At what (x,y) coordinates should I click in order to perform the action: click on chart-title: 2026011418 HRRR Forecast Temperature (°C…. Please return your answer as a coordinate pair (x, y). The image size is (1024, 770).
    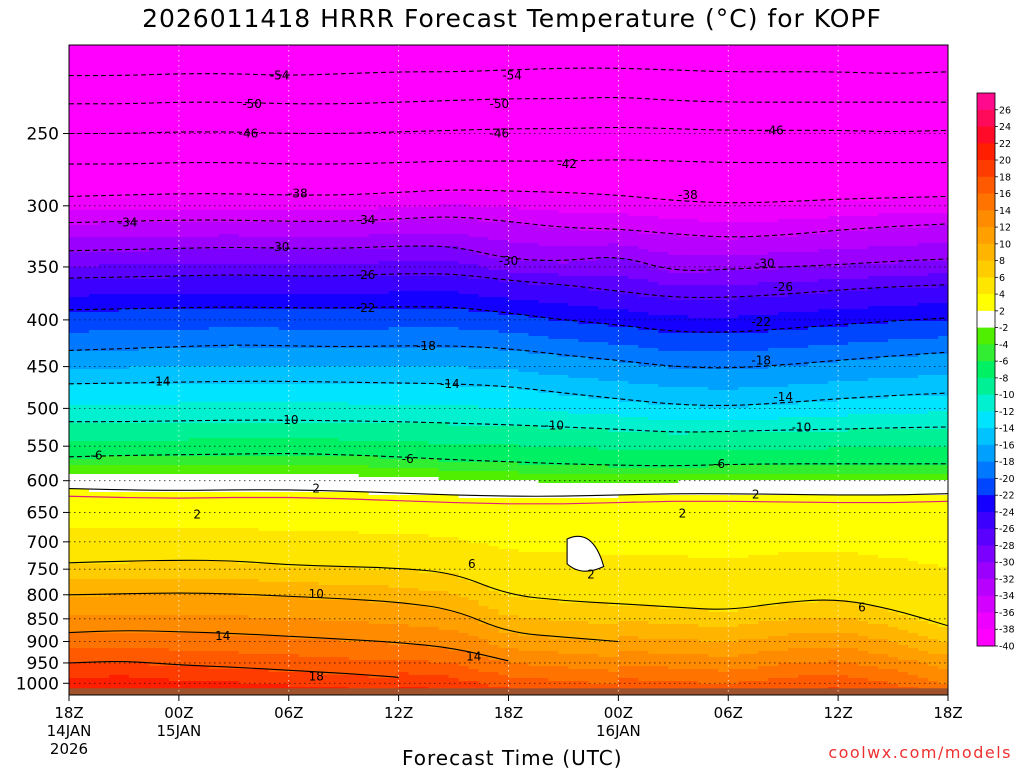
    Looking at the image, I should click on (512, 18).